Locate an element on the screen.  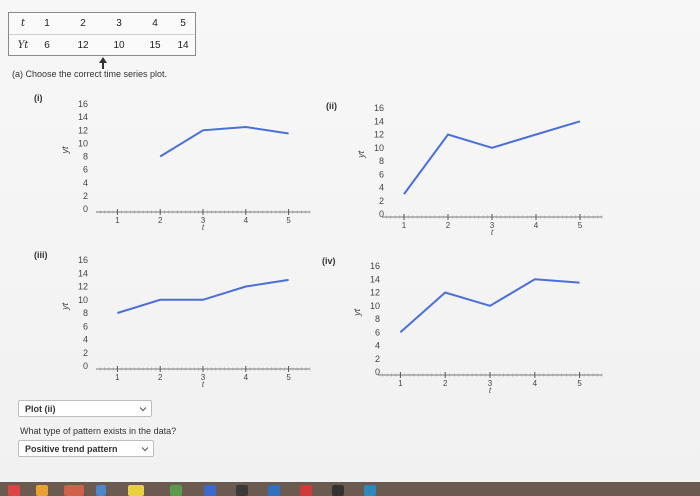
pattern-answer-select: Positive trend pattern is located at coordinates (86, 448).